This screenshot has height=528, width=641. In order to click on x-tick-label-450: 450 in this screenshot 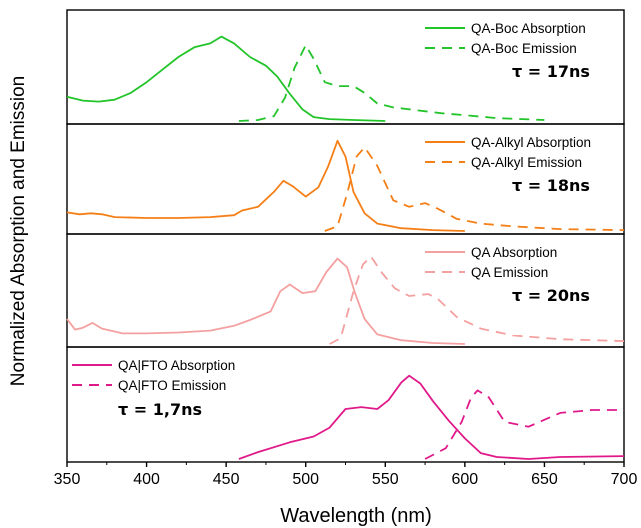, I will do `click(226, 479)`.